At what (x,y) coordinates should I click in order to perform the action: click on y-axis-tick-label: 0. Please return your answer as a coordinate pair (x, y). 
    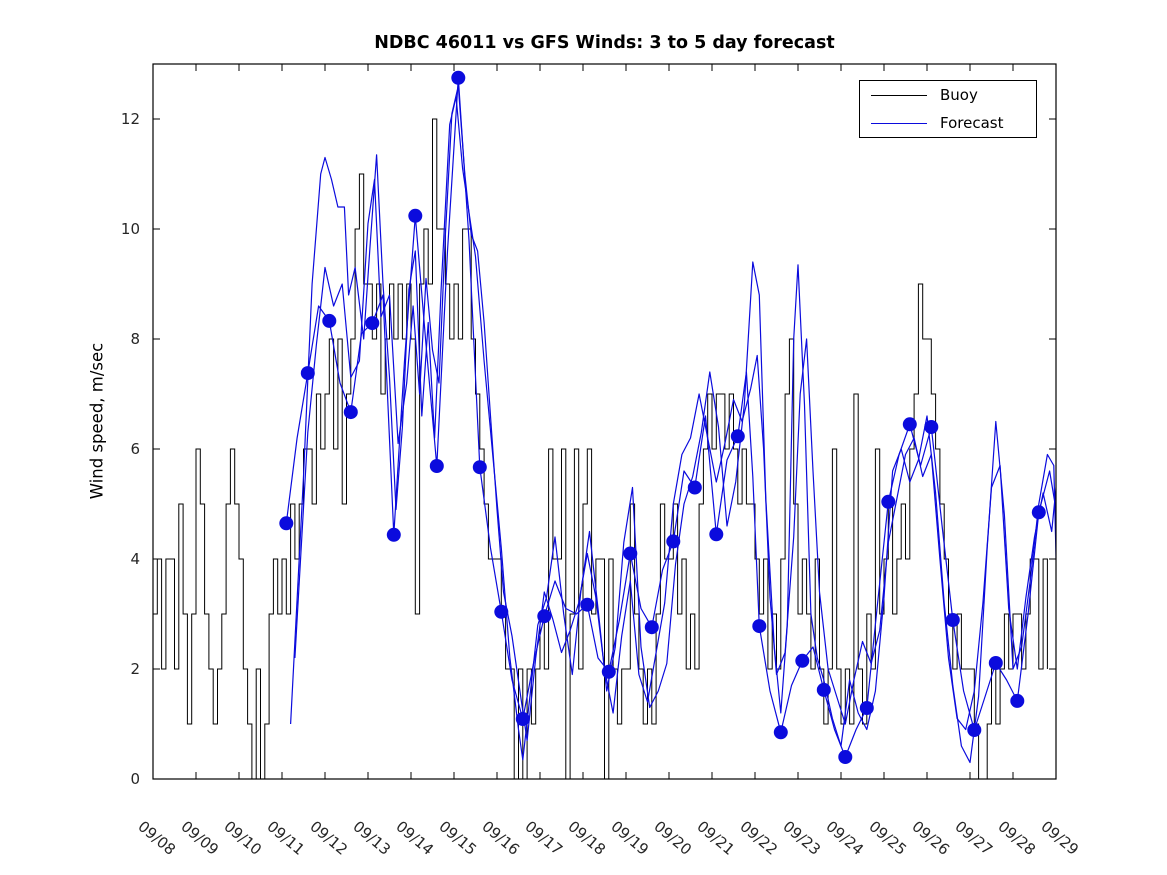
    Looking at the image, I should click on (135, 779).